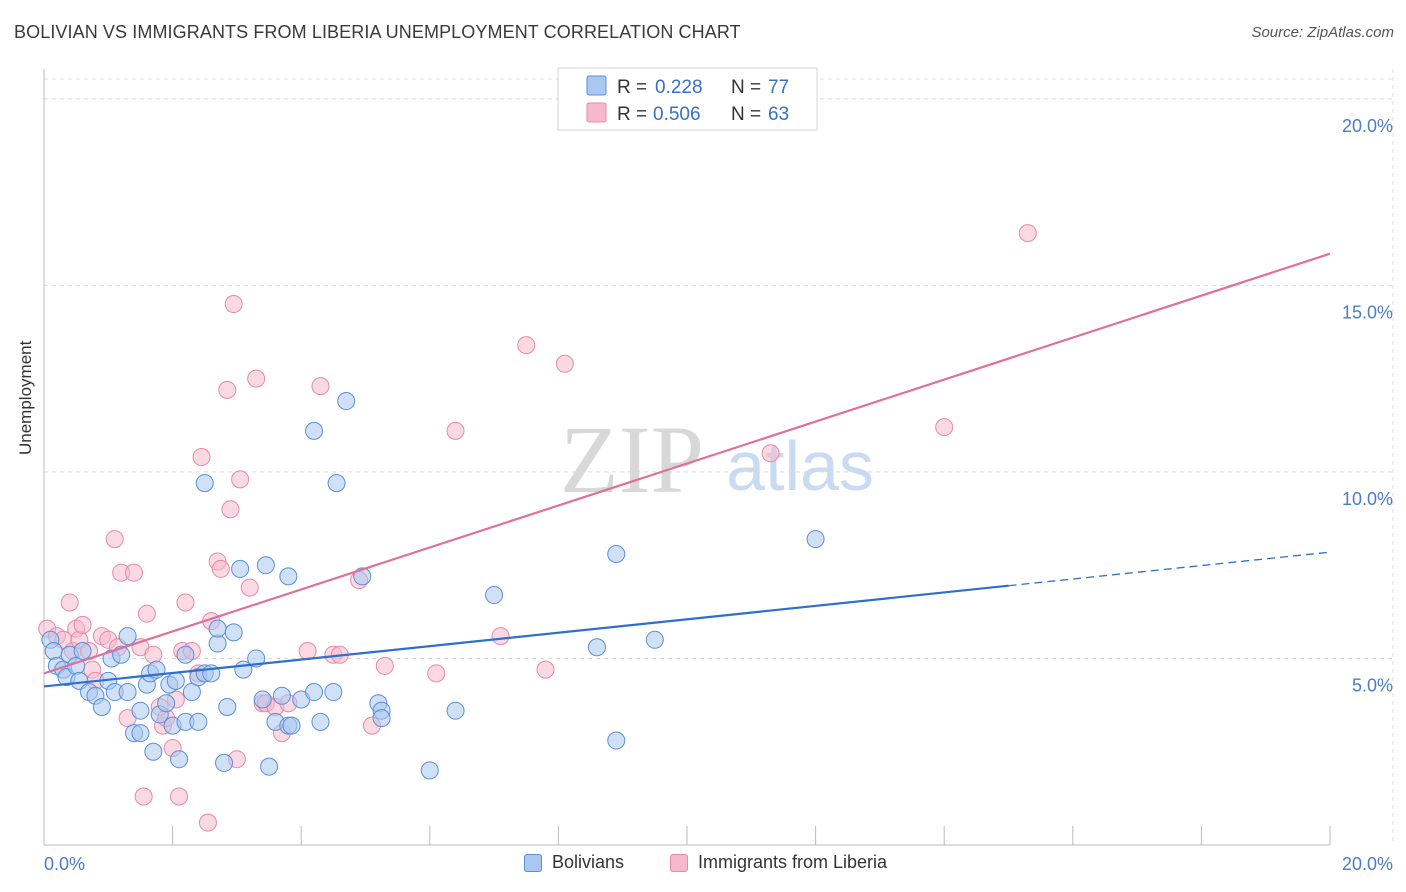 This screenshot has height=892, width=1406. I want to click on source-note: Source: ZipAtlas.com, so click(1322, 32).